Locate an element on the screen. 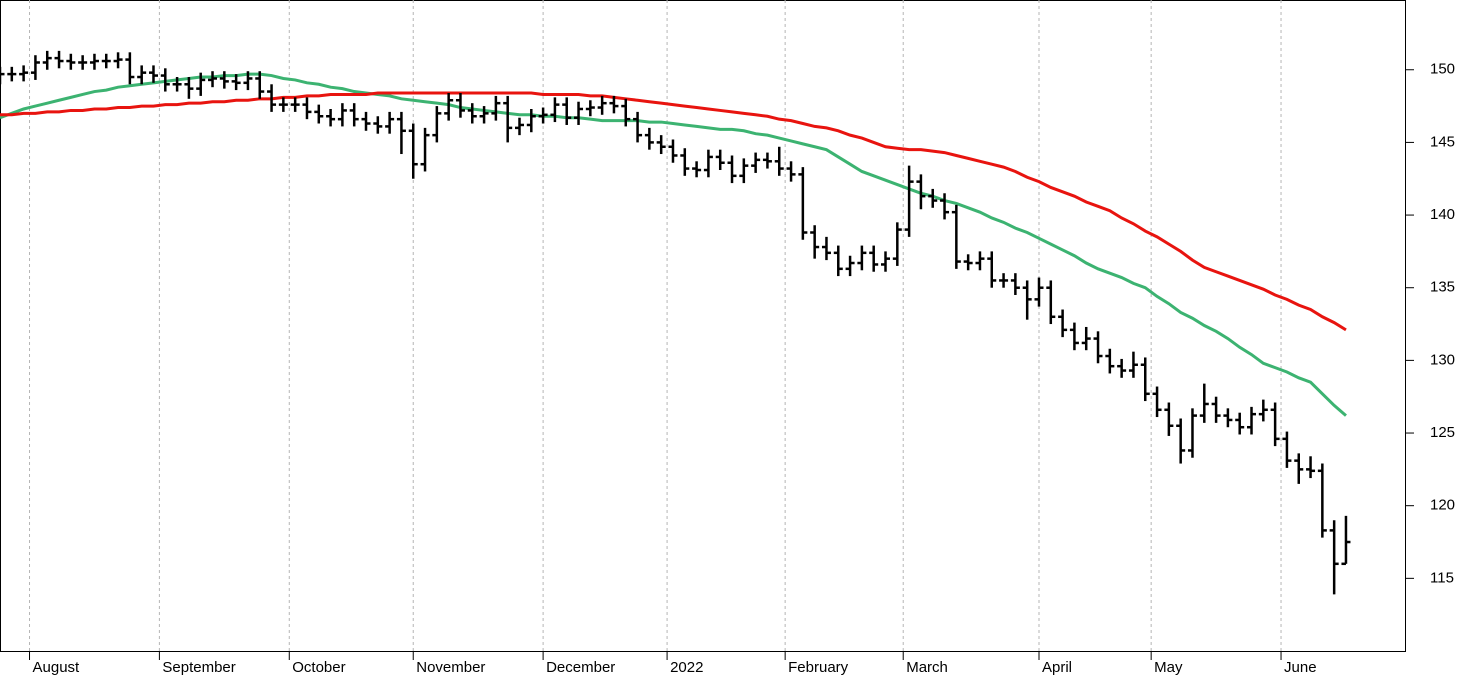  y-tick-label: 115 is located at coordinates (1442, 577).